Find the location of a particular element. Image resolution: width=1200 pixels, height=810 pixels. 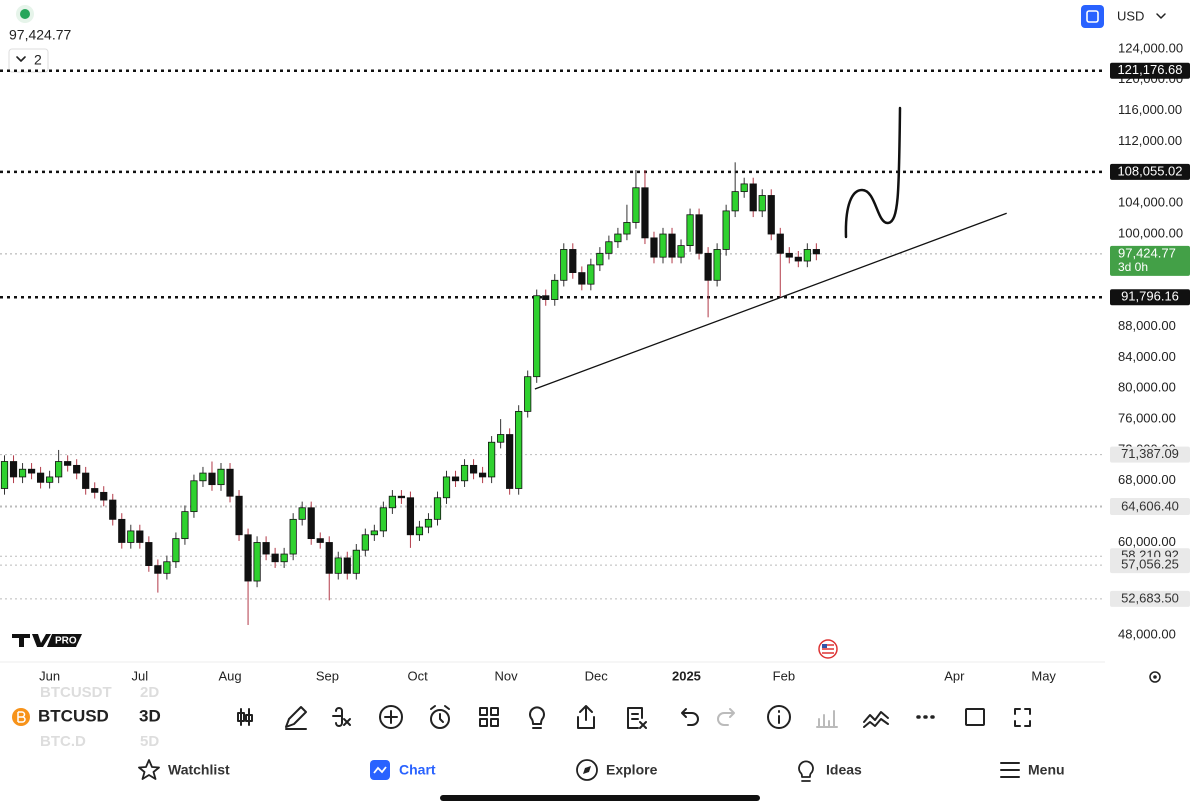

explore-icon is located at coordinates (587, 770).